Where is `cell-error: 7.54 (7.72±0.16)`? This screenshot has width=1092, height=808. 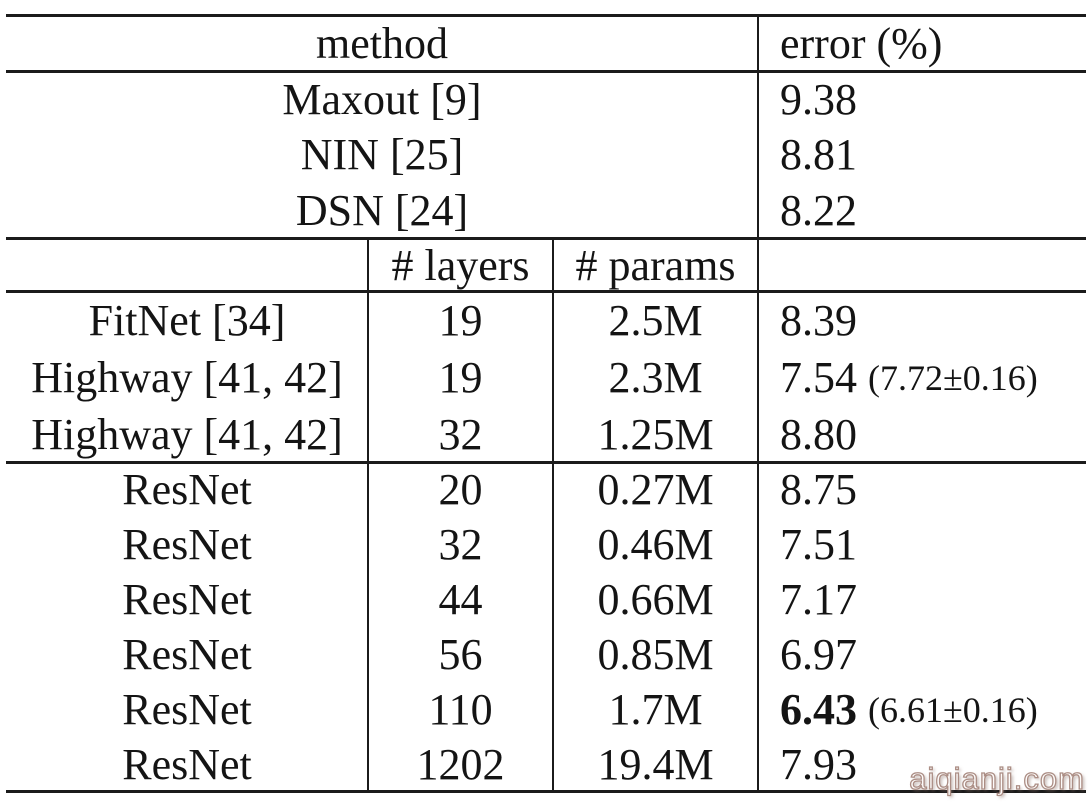 cell-error: 7.54 (7.72±0.16) is located at coordinates (922, 377).